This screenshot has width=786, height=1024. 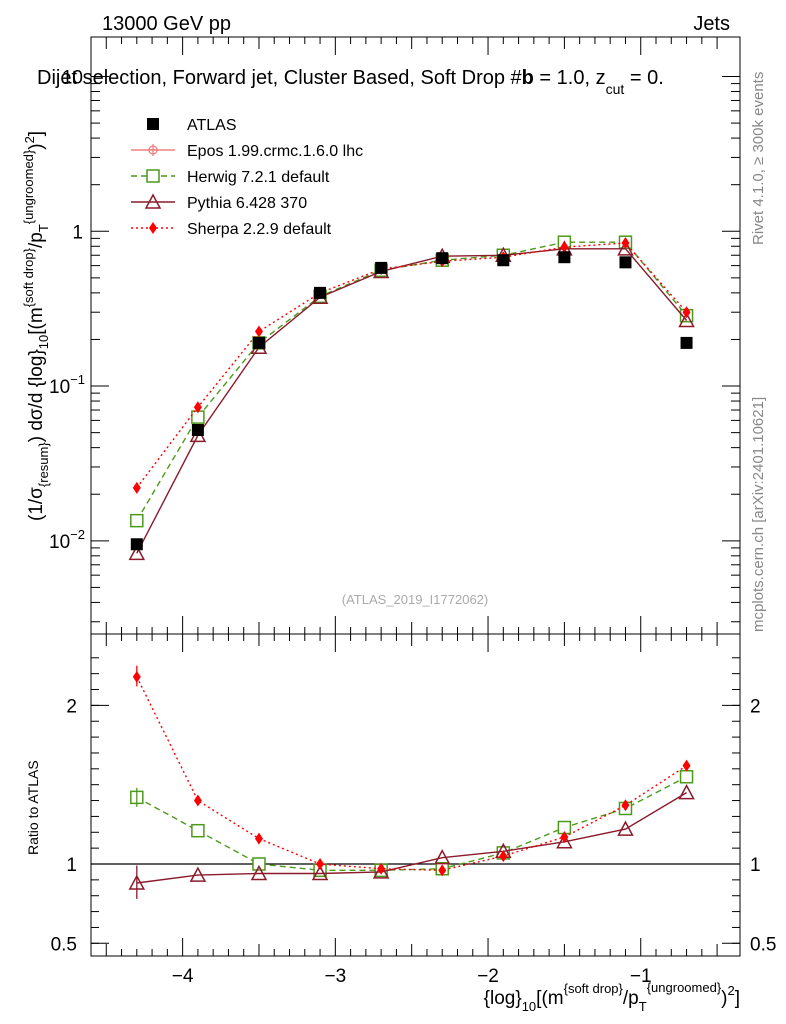 I want to click on ratio-y-tick-label: 1, so click(x=71, y=865).